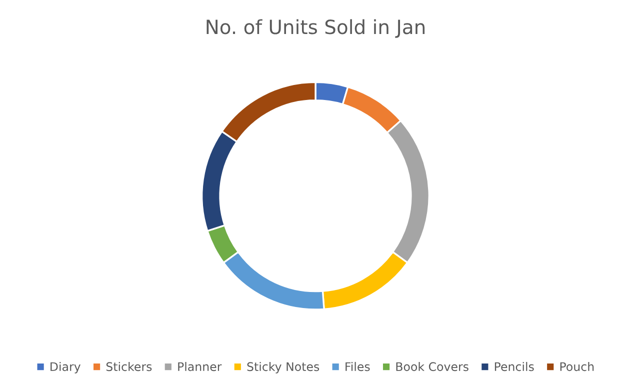  I want to click on legend-label: Book Covers, so click(432, 367).